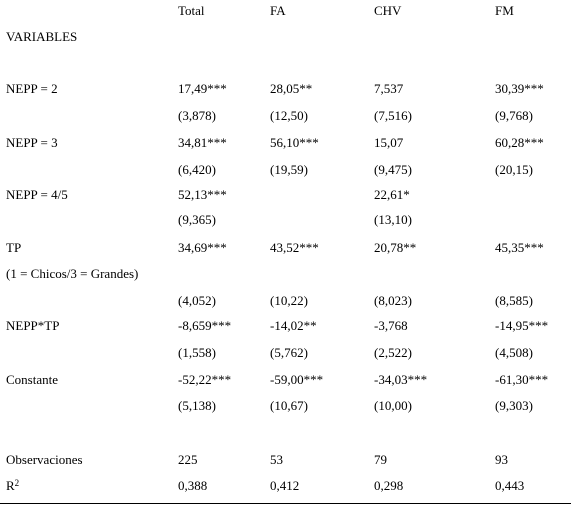 The image size is (571, 524). I want to click on std-error-cell: (5,762), so click(289, 352).